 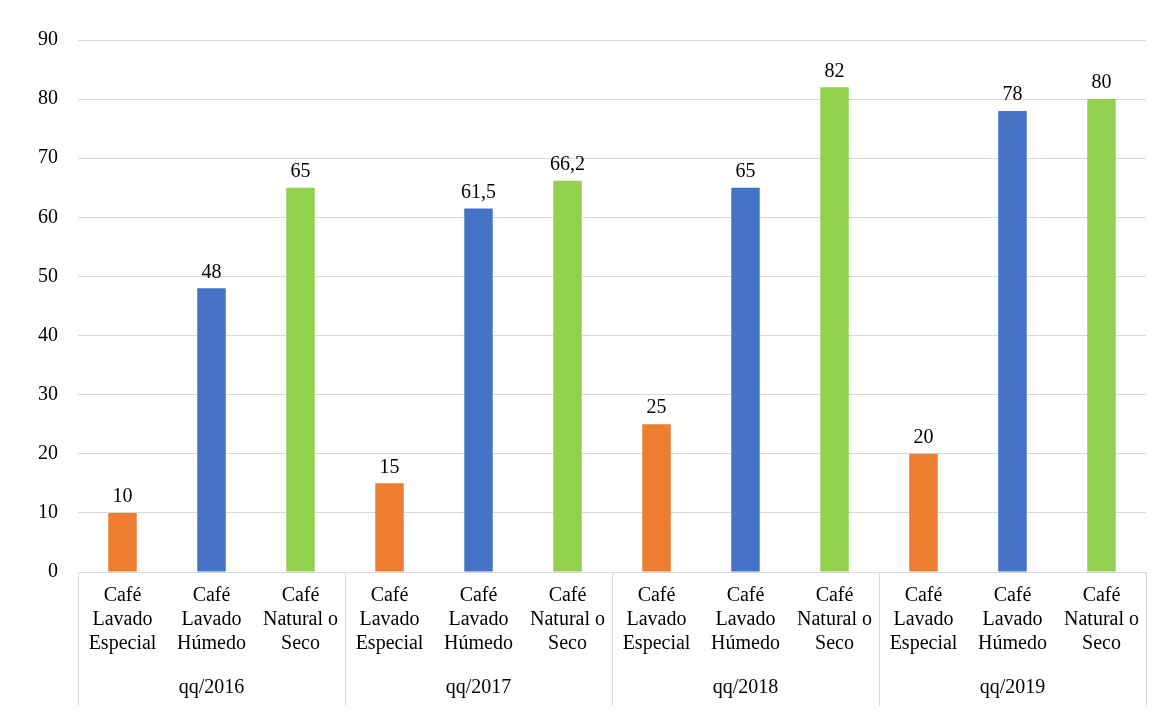 What do you see at coordinates (389, 465) in the screenshot?
I see `data-label: 15` at bounding box center [389, 465].